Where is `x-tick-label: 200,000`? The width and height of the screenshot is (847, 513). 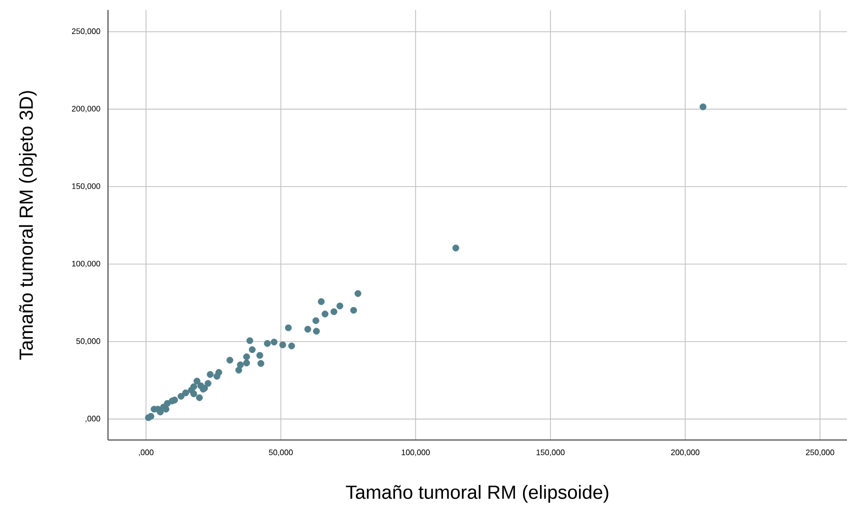 x-tick-label: 200,000 is located at coordinates (685, 453).